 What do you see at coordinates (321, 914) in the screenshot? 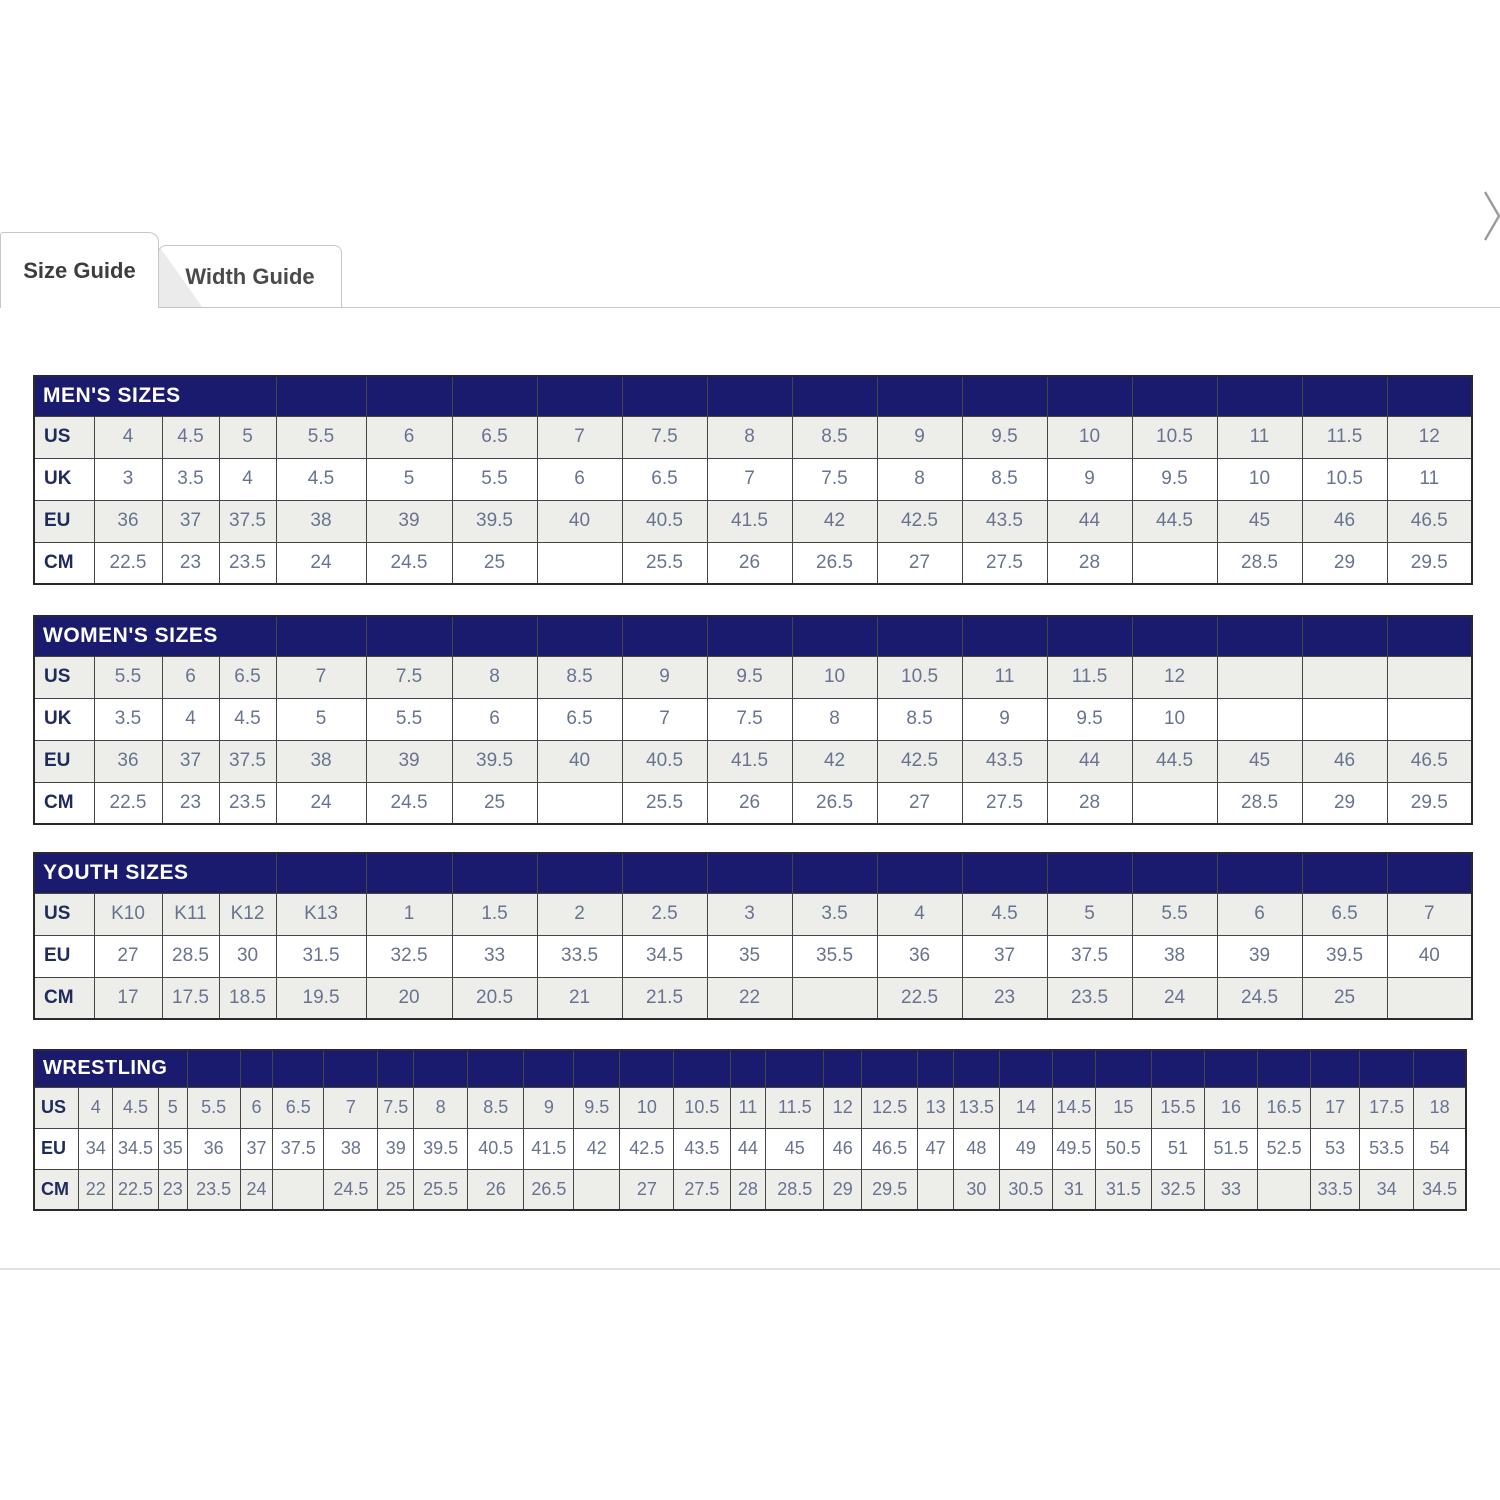
I see `size-cell: K13` at bounding box center [321, 914].